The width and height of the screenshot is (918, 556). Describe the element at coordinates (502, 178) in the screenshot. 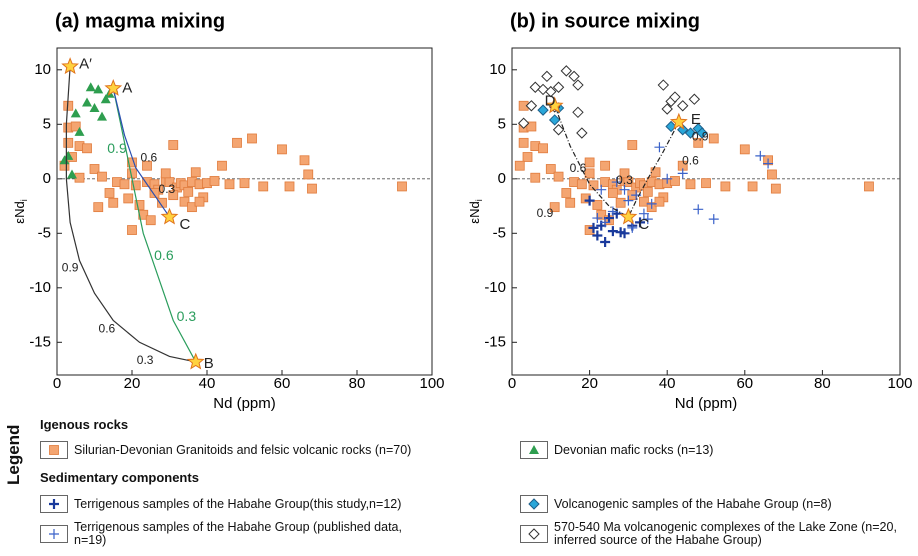

I see `y-tick-label: 0` at that location.